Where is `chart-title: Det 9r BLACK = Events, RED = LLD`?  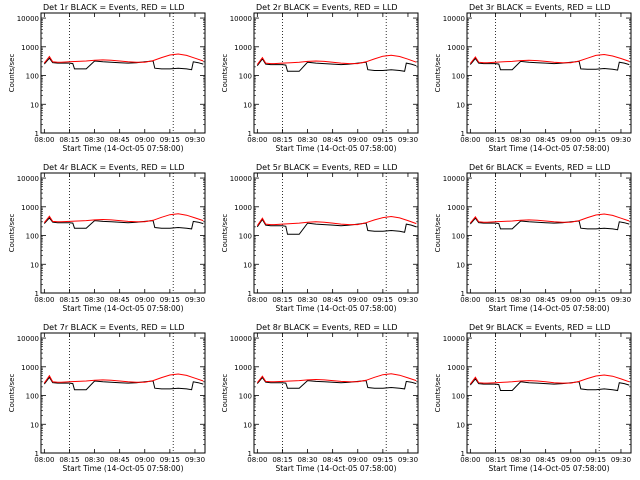 chart-title: Det 9r BLACK = Events, RED = LLD is located at coordinates (540, 327).